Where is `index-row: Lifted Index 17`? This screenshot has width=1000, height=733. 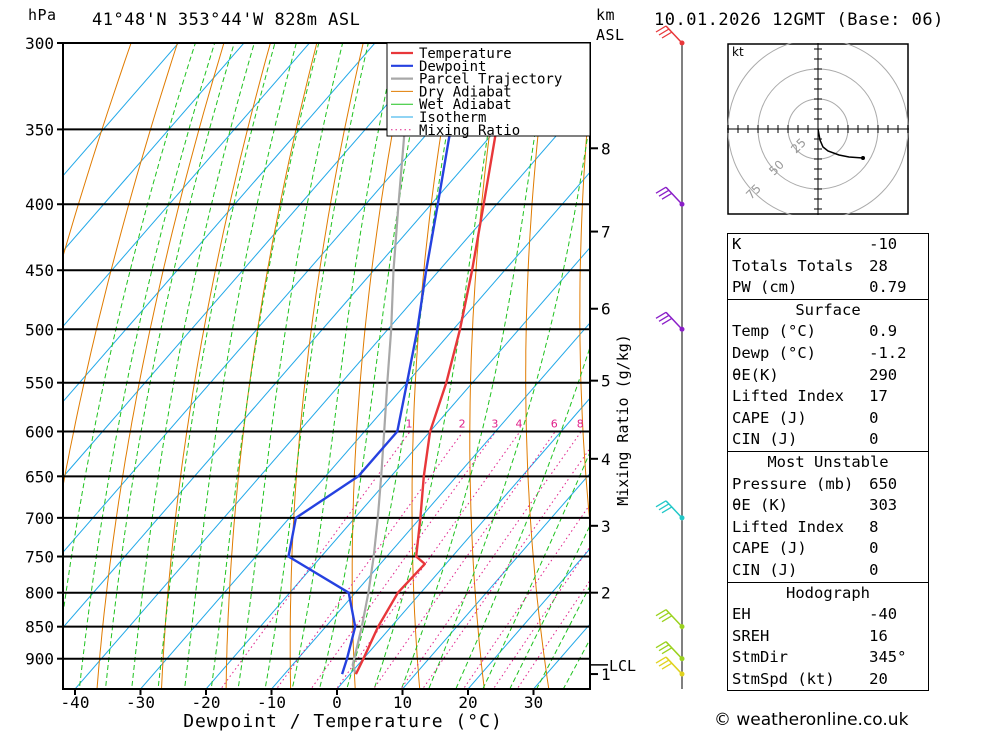 index-row: Lifted Index 17 is located at coordinates (828, 397).